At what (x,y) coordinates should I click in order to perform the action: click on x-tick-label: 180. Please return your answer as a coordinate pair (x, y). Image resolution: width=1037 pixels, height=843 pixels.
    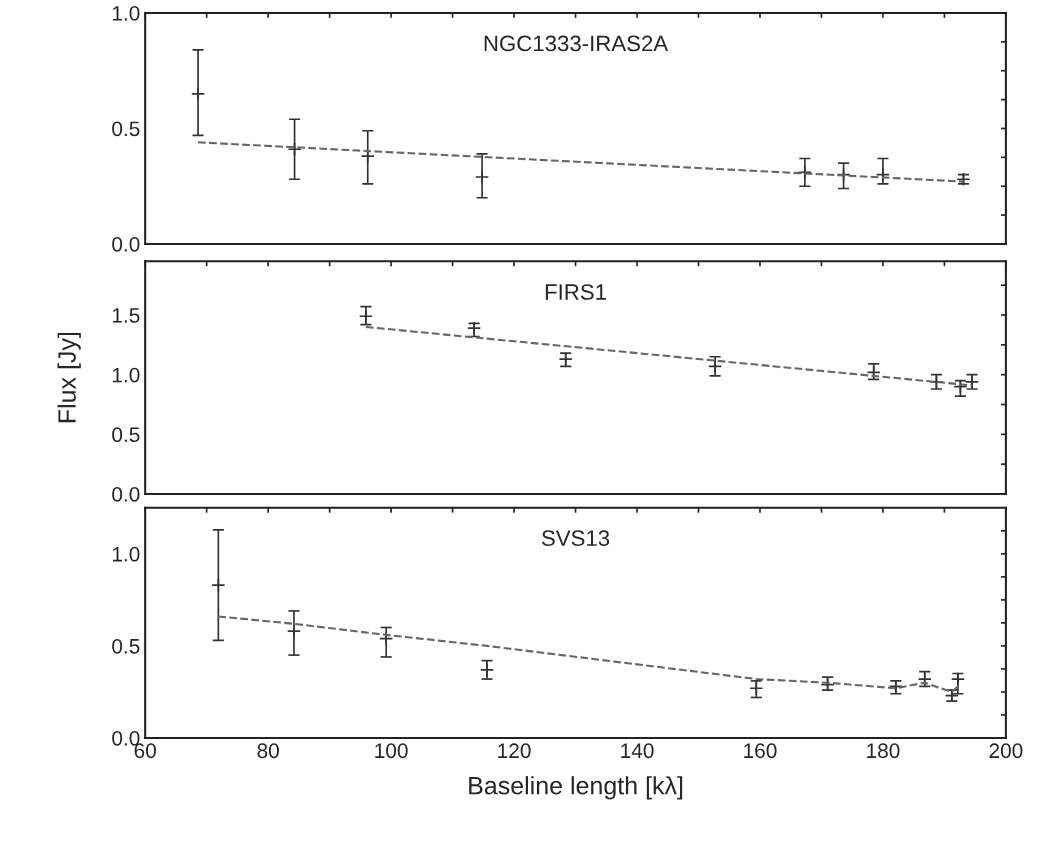
    Looking at the image, I should click on (883, 751).